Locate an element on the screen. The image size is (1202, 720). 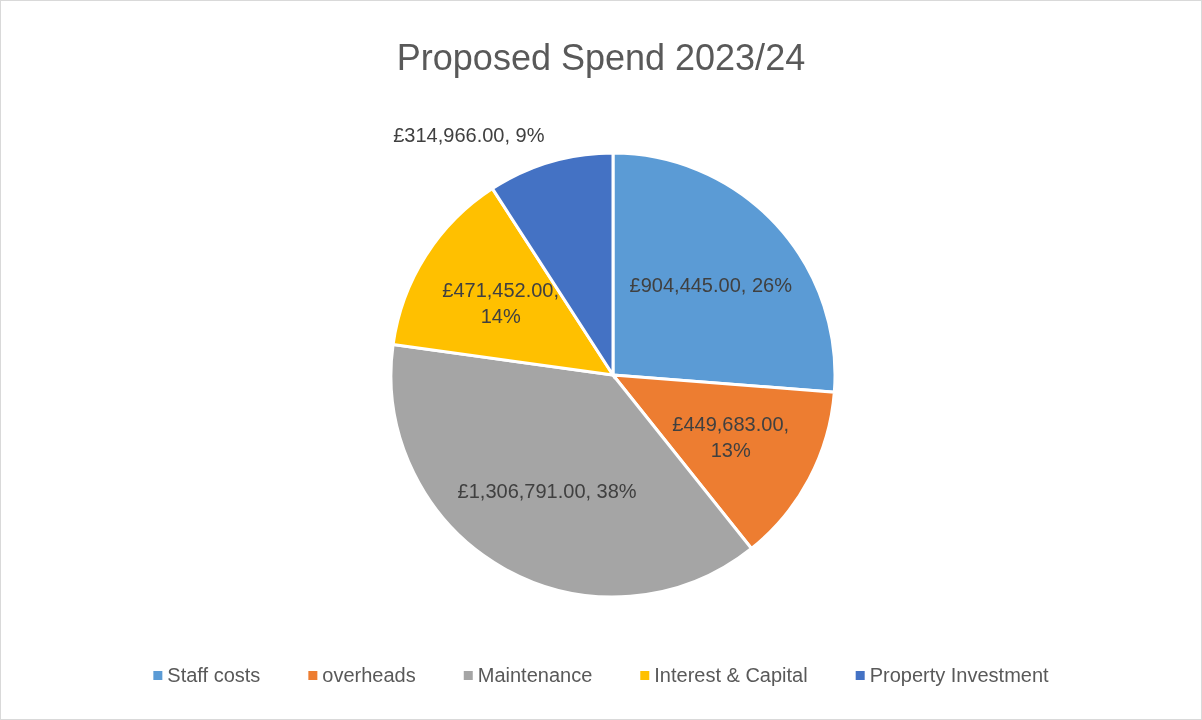
data-label: £449,683.00, 13% is located at coordinates (731, 437).